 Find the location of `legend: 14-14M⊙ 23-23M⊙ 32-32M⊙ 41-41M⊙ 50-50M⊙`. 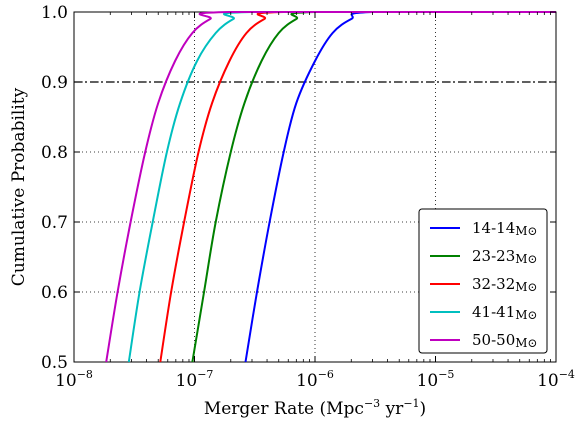

legend: 14-14M⊙ 23-23M⊙ 32-32M⊙ 41-41M⊙ 50-50M⊙ is located at coordinates (483, 281).